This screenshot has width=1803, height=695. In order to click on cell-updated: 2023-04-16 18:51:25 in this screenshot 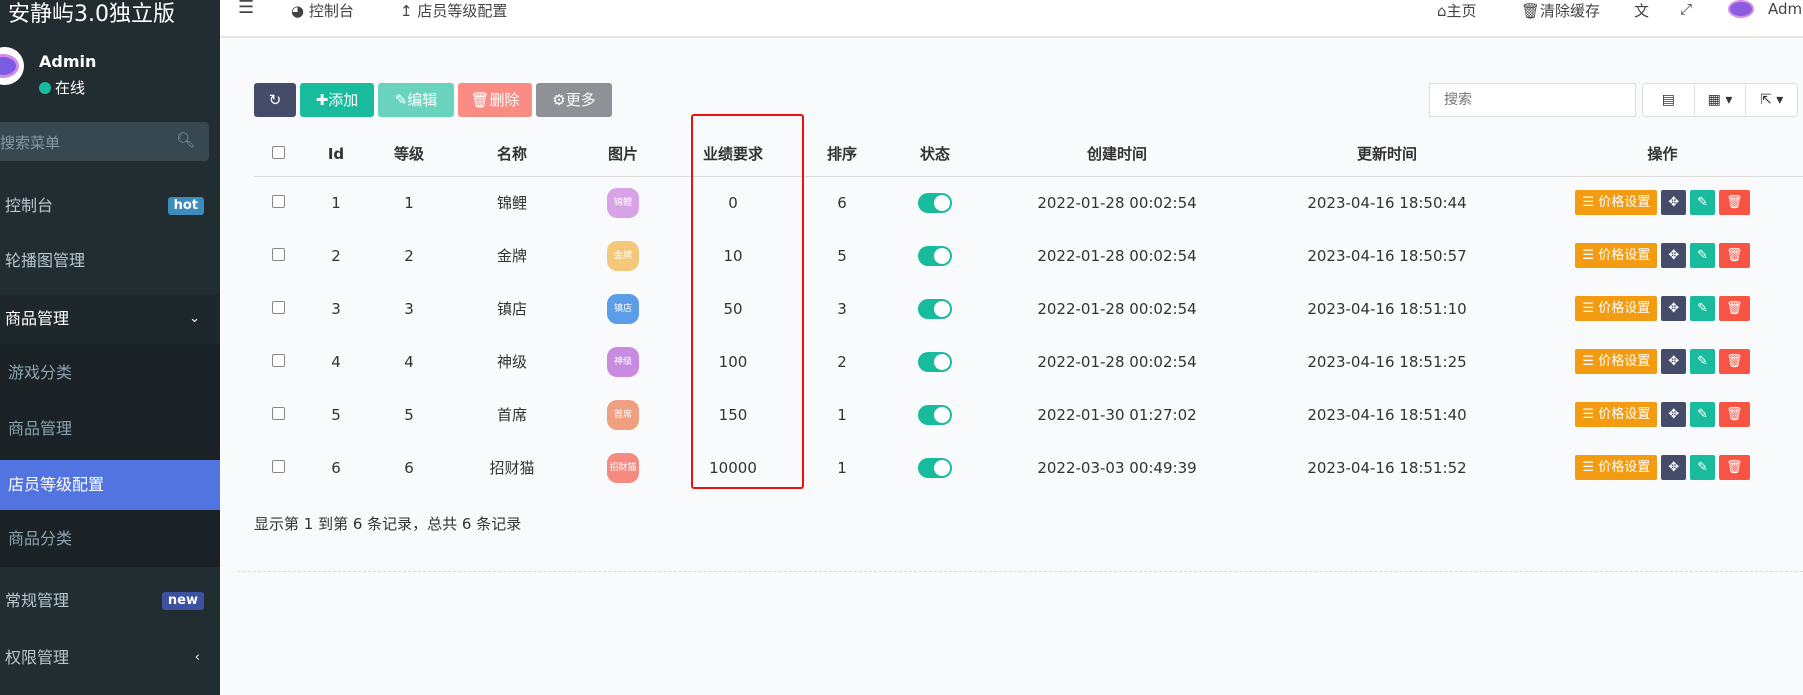, I will do `click(1387, 361)`.